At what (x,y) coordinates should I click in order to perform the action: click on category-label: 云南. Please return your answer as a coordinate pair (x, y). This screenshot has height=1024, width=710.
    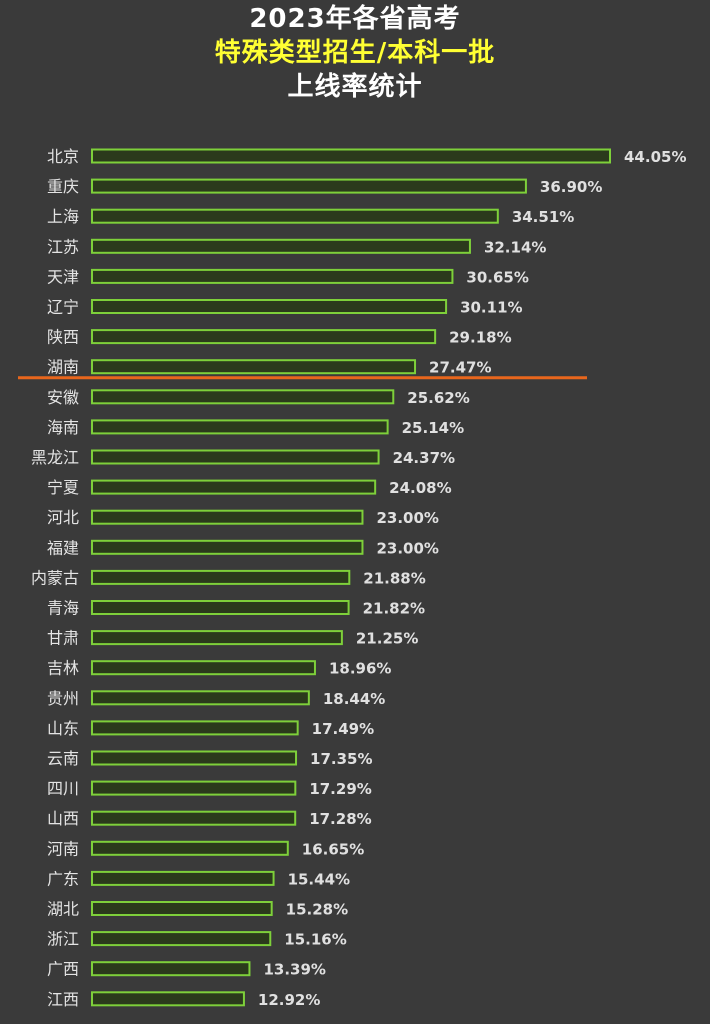
    Looking at the image, I should click on (63, 758).